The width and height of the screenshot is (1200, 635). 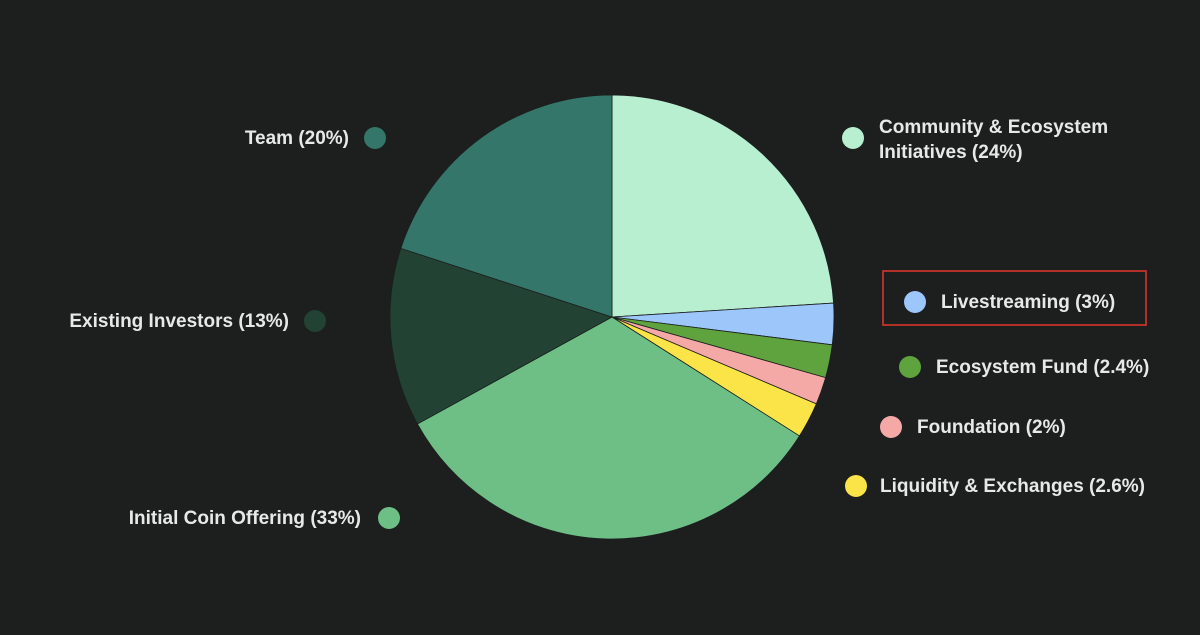 I want to click on legend-label-line: Team (20%), so click(x=297, y=138).